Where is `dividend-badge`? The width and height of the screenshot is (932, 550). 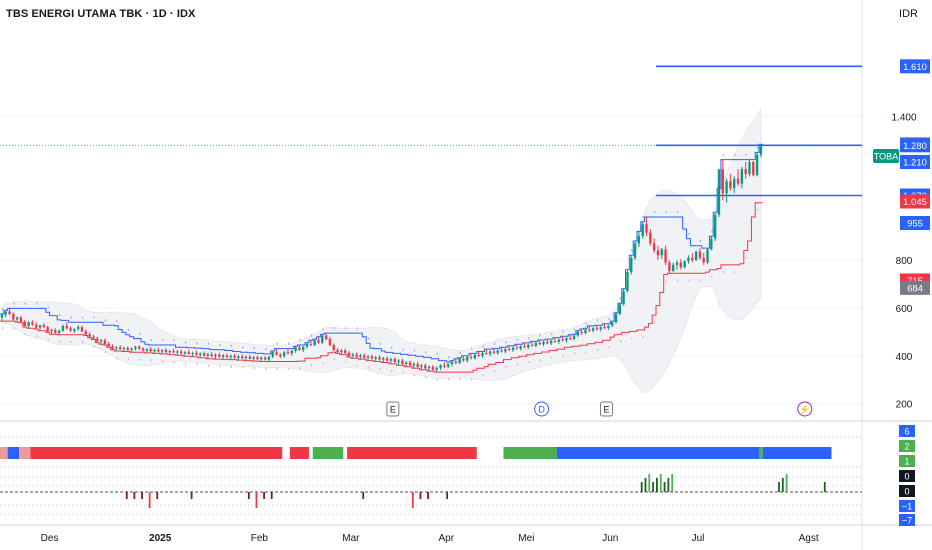
dividend-badge is located at coordinates (542, 409).